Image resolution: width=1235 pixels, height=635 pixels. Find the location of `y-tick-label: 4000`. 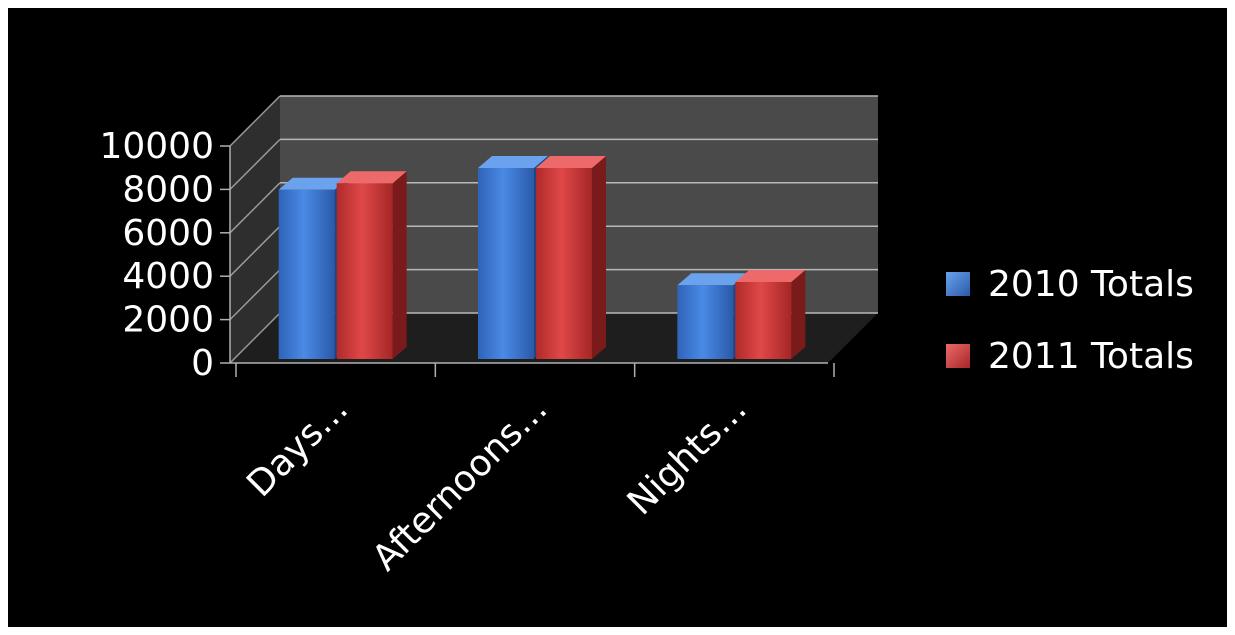

y-tick-label: 4000 is located at coordinates (168, 276).